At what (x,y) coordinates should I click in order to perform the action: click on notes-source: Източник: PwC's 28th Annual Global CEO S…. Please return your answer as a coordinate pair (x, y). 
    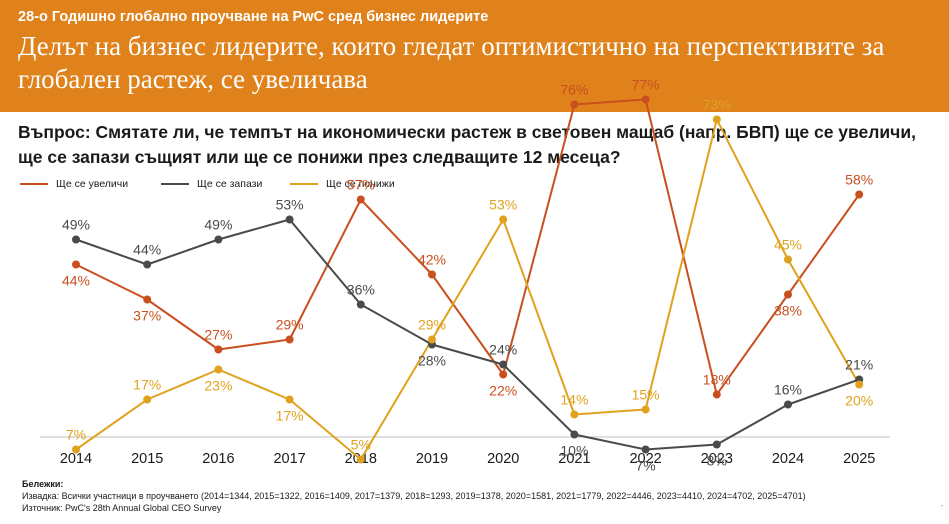
    Looking at the image, I should click on (122, 508).